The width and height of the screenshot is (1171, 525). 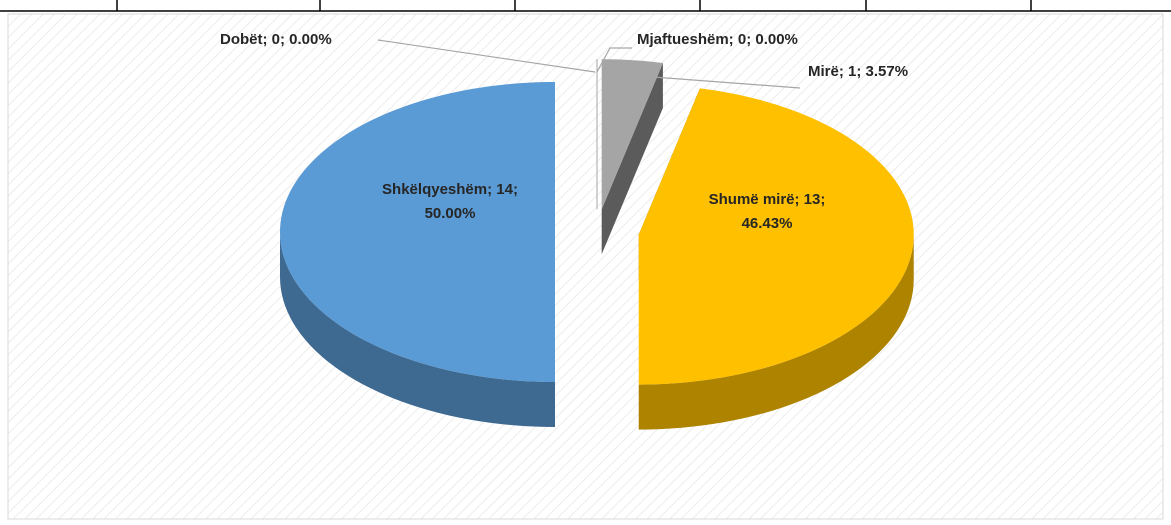 I want to click on data-label-line: Mirë; 1; 3.57%, so click(x=858, y=71).